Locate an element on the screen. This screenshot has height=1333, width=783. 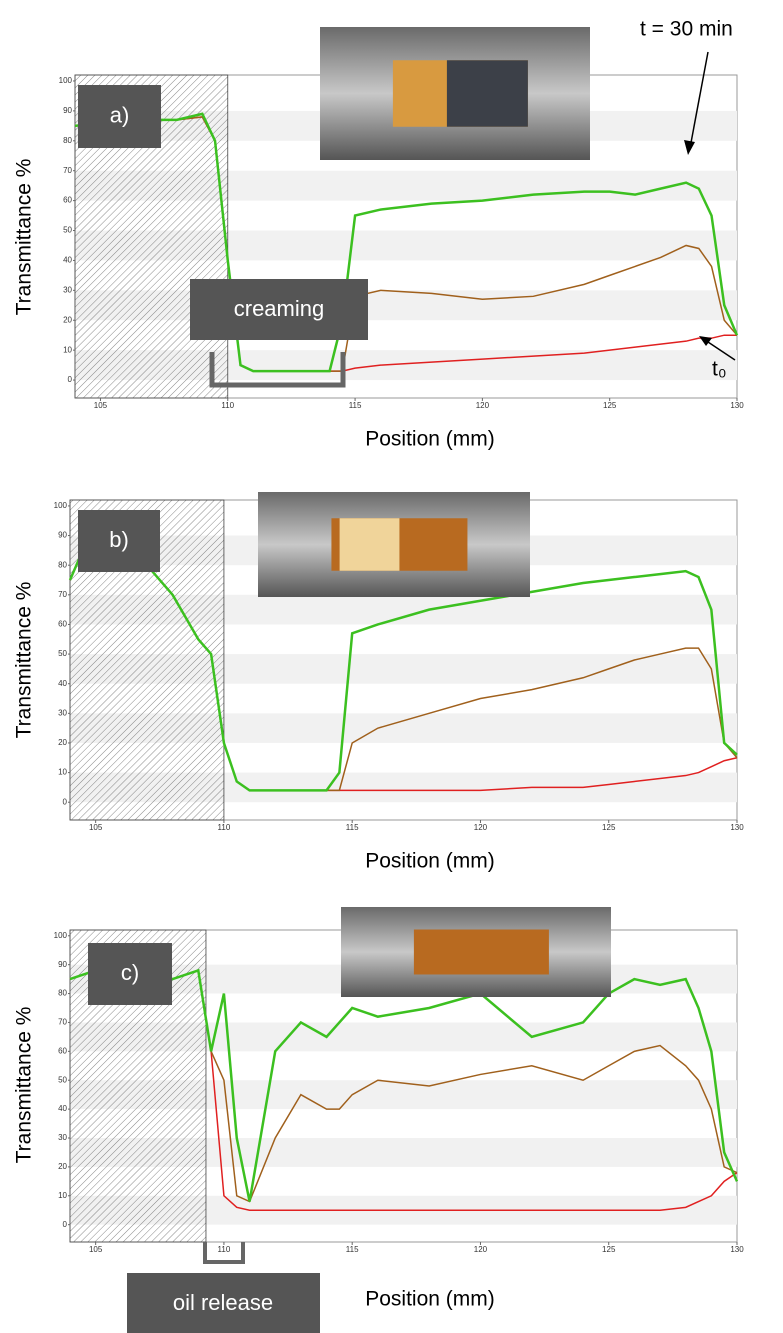
sample is located at coordinates (481, 952).